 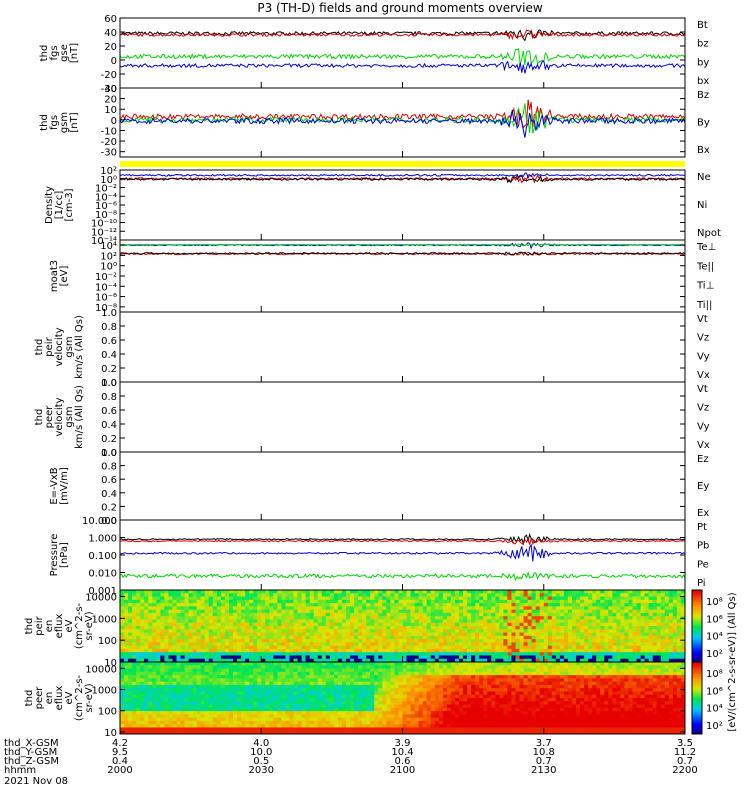 I want to click on legend-Pe: Pe, so click(x=703, y=564).